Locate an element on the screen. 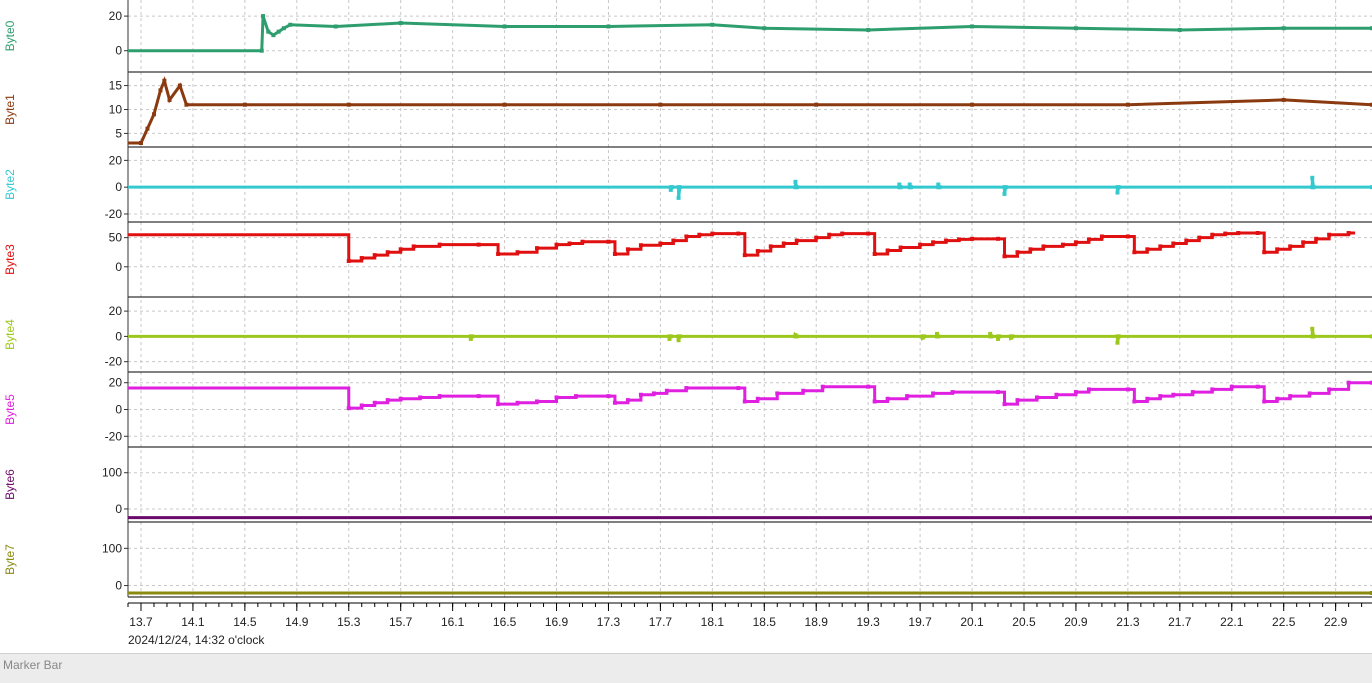 The width and height of the screenshot is (1372, 683). x-tick-label: 18.5 is located at coordinates (765, 622).